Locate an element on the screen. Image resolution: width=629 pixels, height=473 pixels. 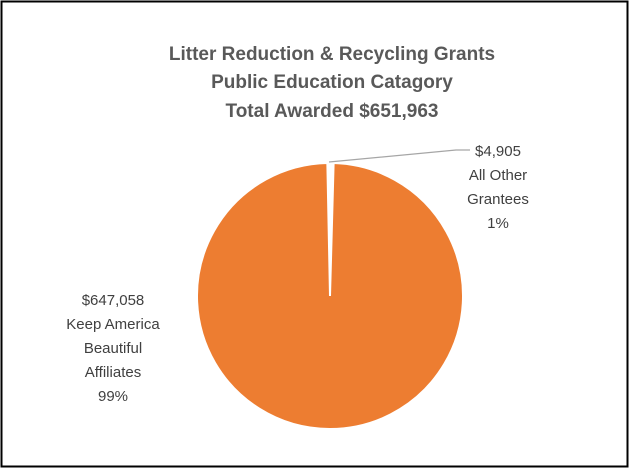
slice-label-line: All Other is located at coordinates (498, 175).